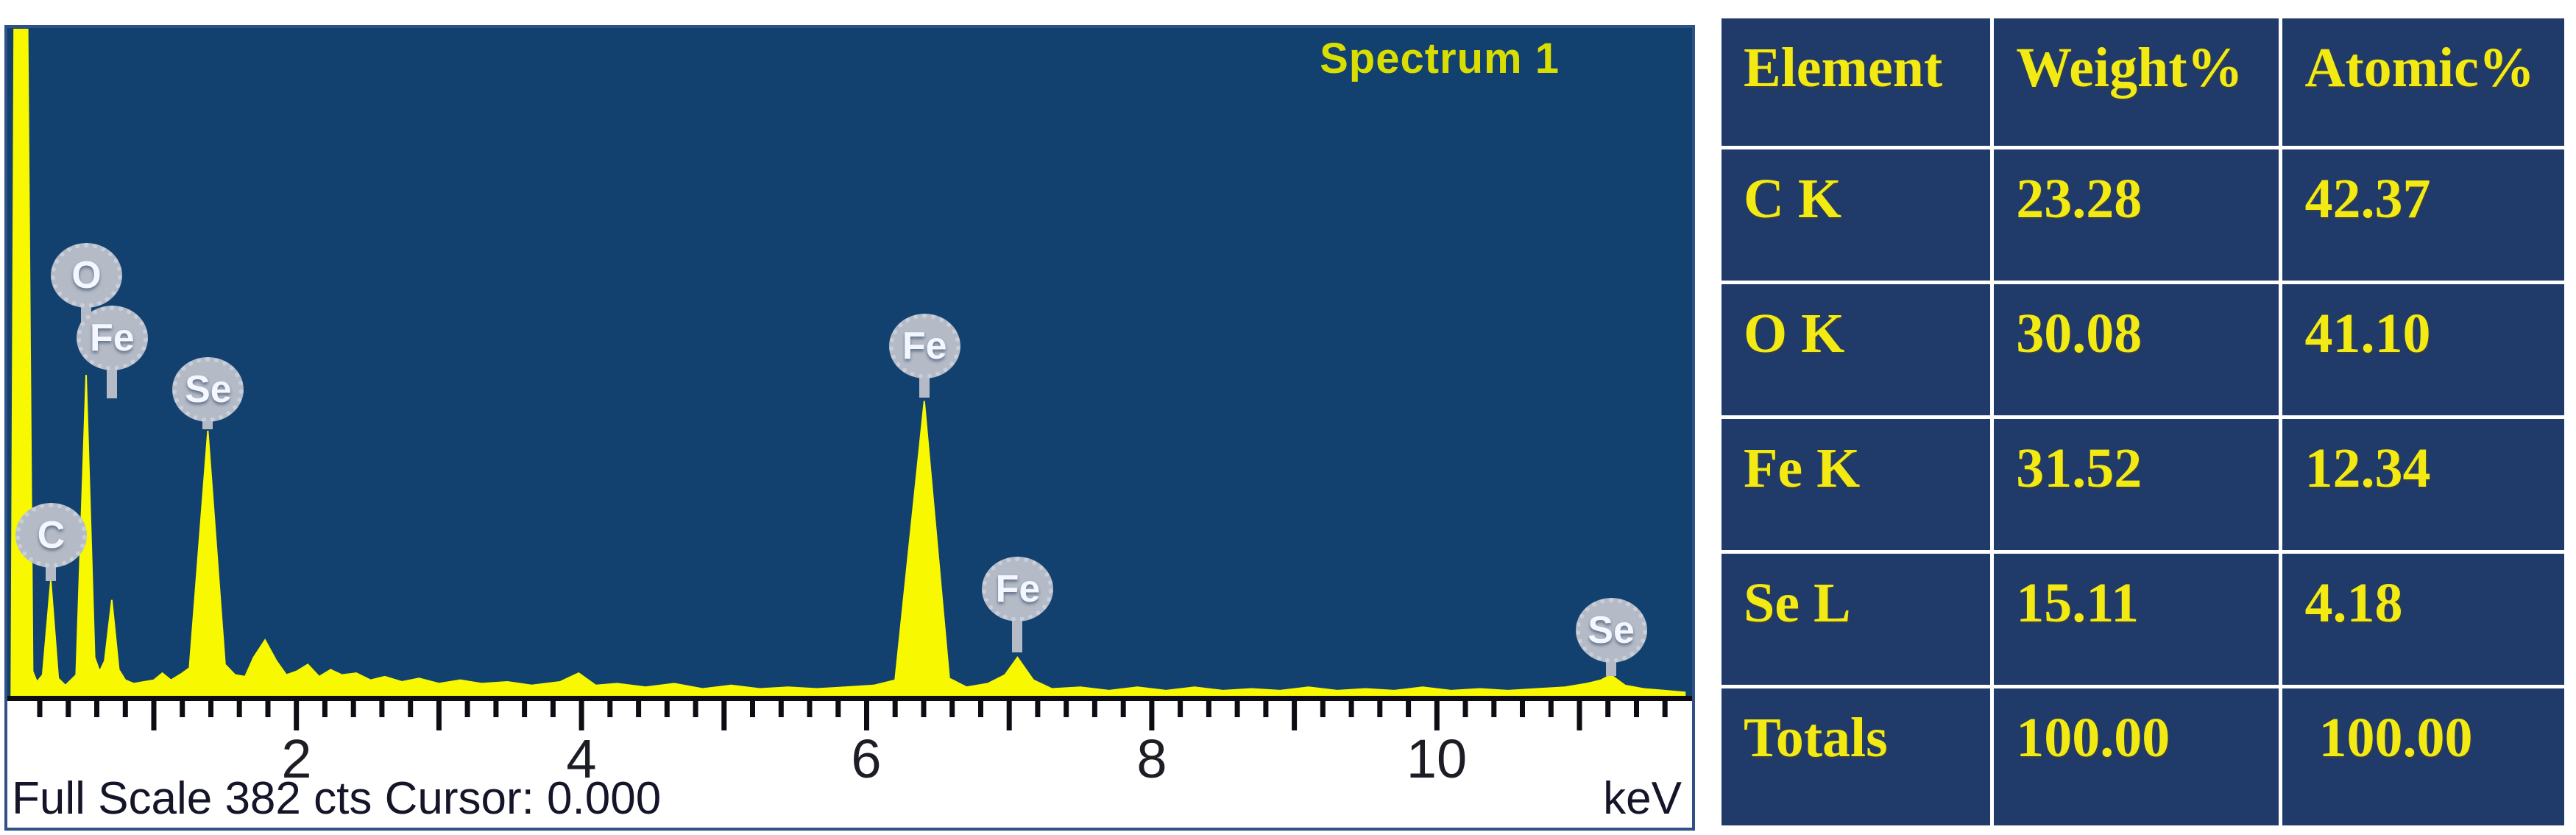 The width and height of the screenshot is (2576, 835). Describe the element at coordinates (2423, 215) in the screenshot. I see `cell-atomic: 42.37` at that location.